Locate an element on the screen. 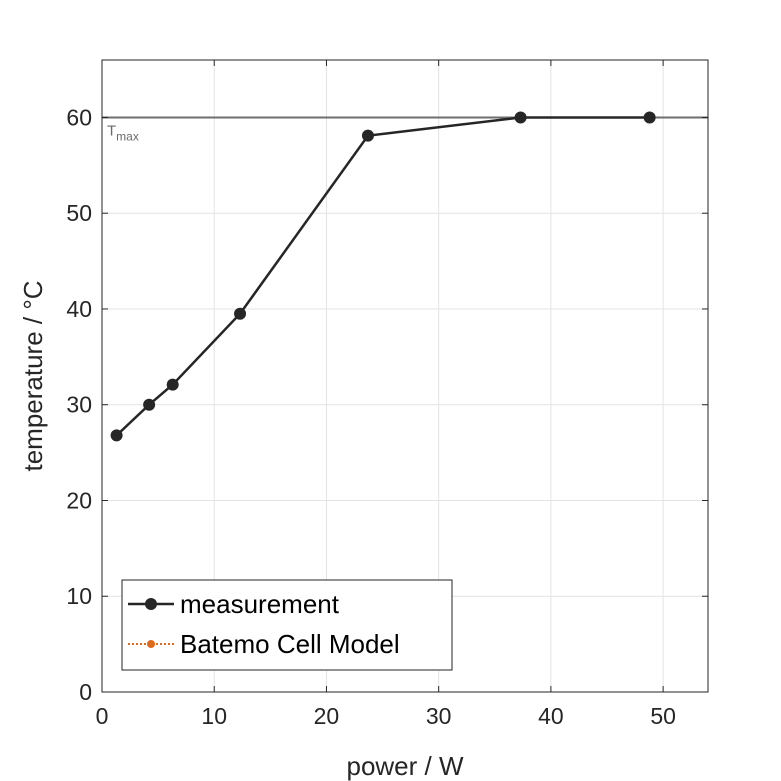  x-tick-label: 40 is located at coordinates (551, 716).